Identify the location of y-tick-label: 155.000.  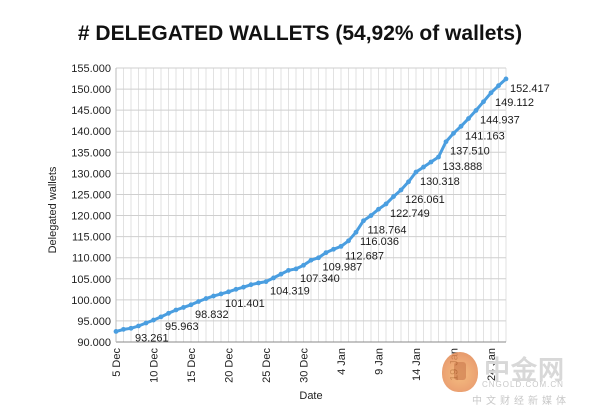
(91, 69).